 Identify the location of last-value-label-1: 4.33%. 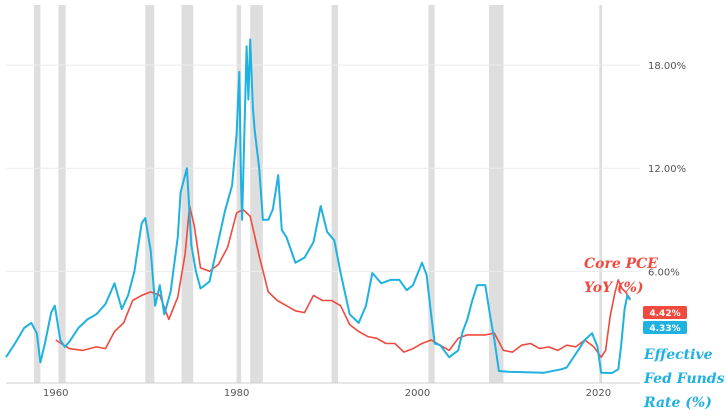
(664, 329).